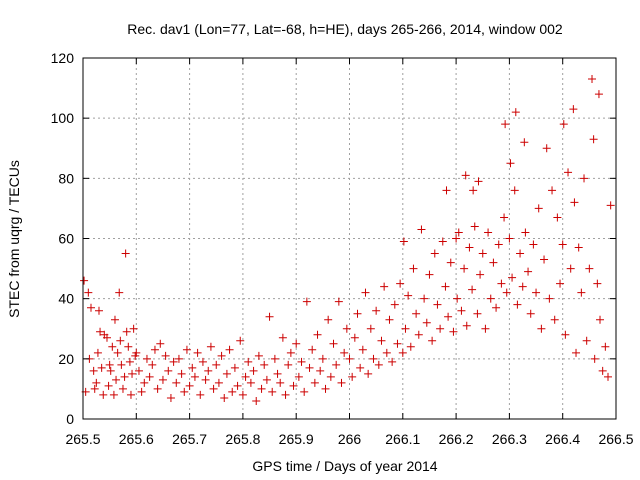  Describe the element at coordinates (562, 439) in the screenshot. I see `x-tick-label: 266.4` at that location.